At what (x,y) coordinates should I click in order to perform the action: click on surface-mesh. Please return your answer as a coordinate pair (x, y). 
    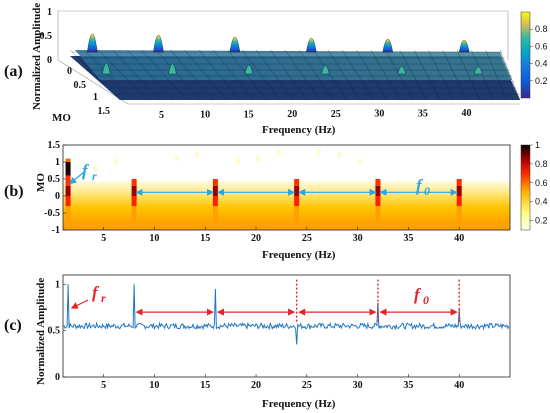
    Looking at the image, I should click on (295, 75).